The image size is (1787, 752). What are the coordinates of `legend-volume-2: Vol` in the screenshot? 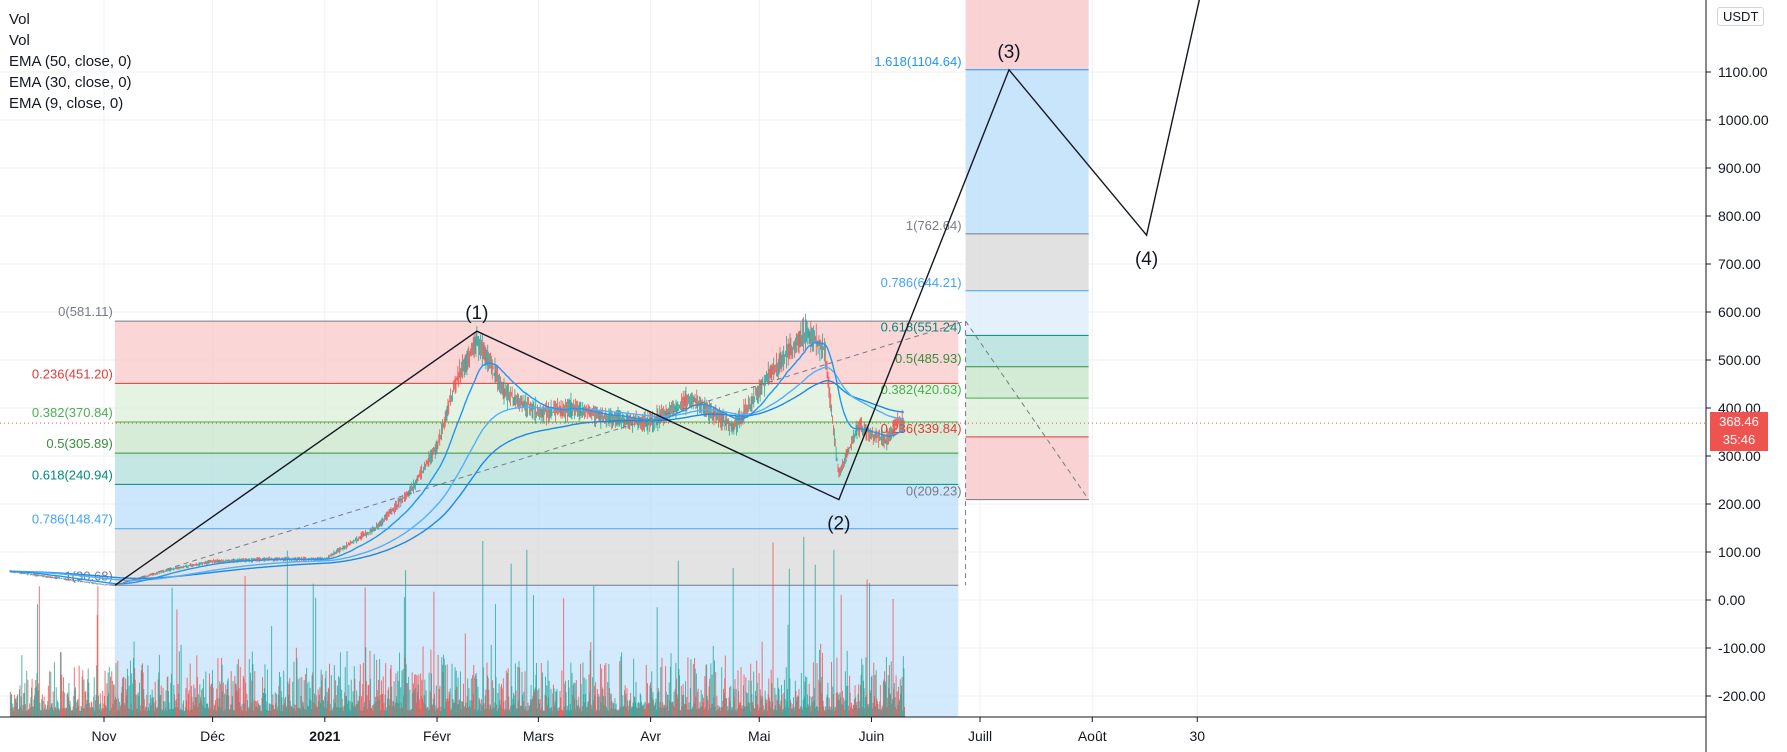 It's located at (19, 40).